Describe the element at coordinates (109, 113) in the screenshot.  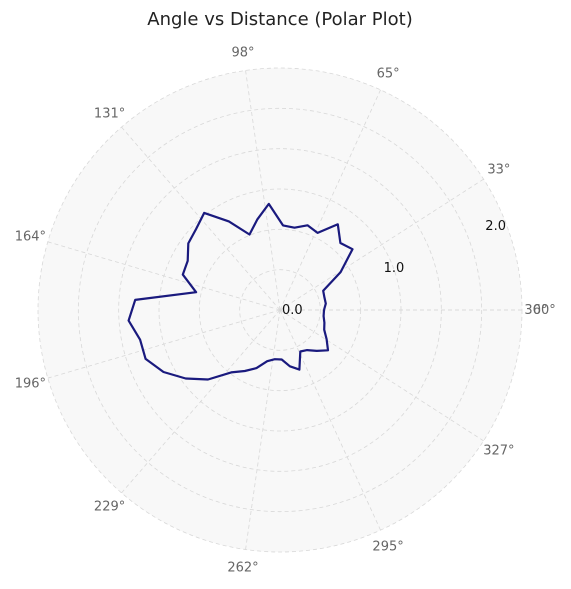
I see `angle-tick-label: 131°` at that location.